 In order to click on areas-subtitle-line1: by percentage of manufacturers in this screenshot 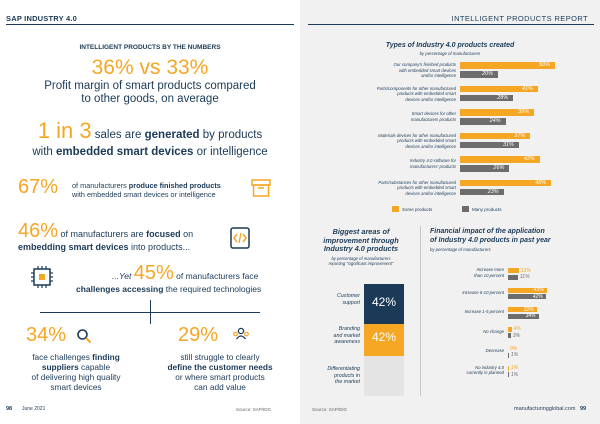, I will do `click(361, 258)`.